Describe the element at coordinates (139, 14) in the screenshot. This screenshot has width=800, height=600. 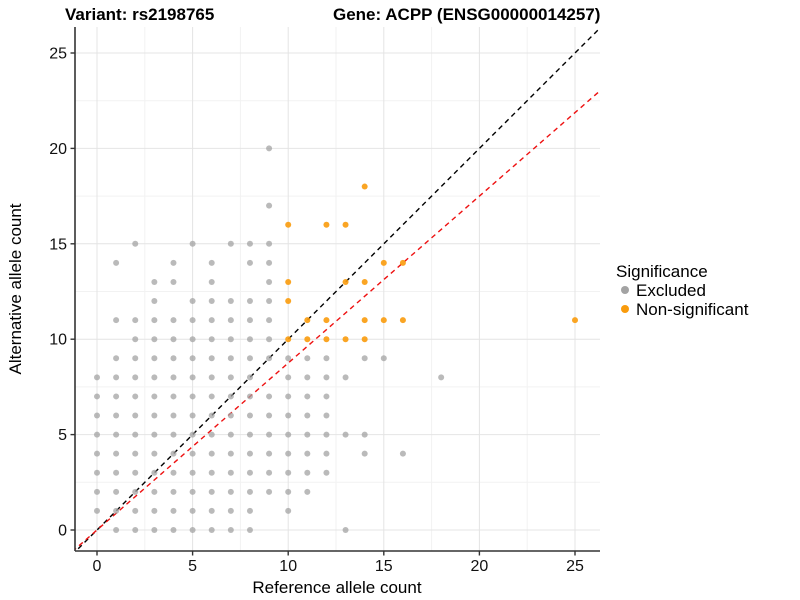
I see `variant-title: Variant: rs2198765` at that location.